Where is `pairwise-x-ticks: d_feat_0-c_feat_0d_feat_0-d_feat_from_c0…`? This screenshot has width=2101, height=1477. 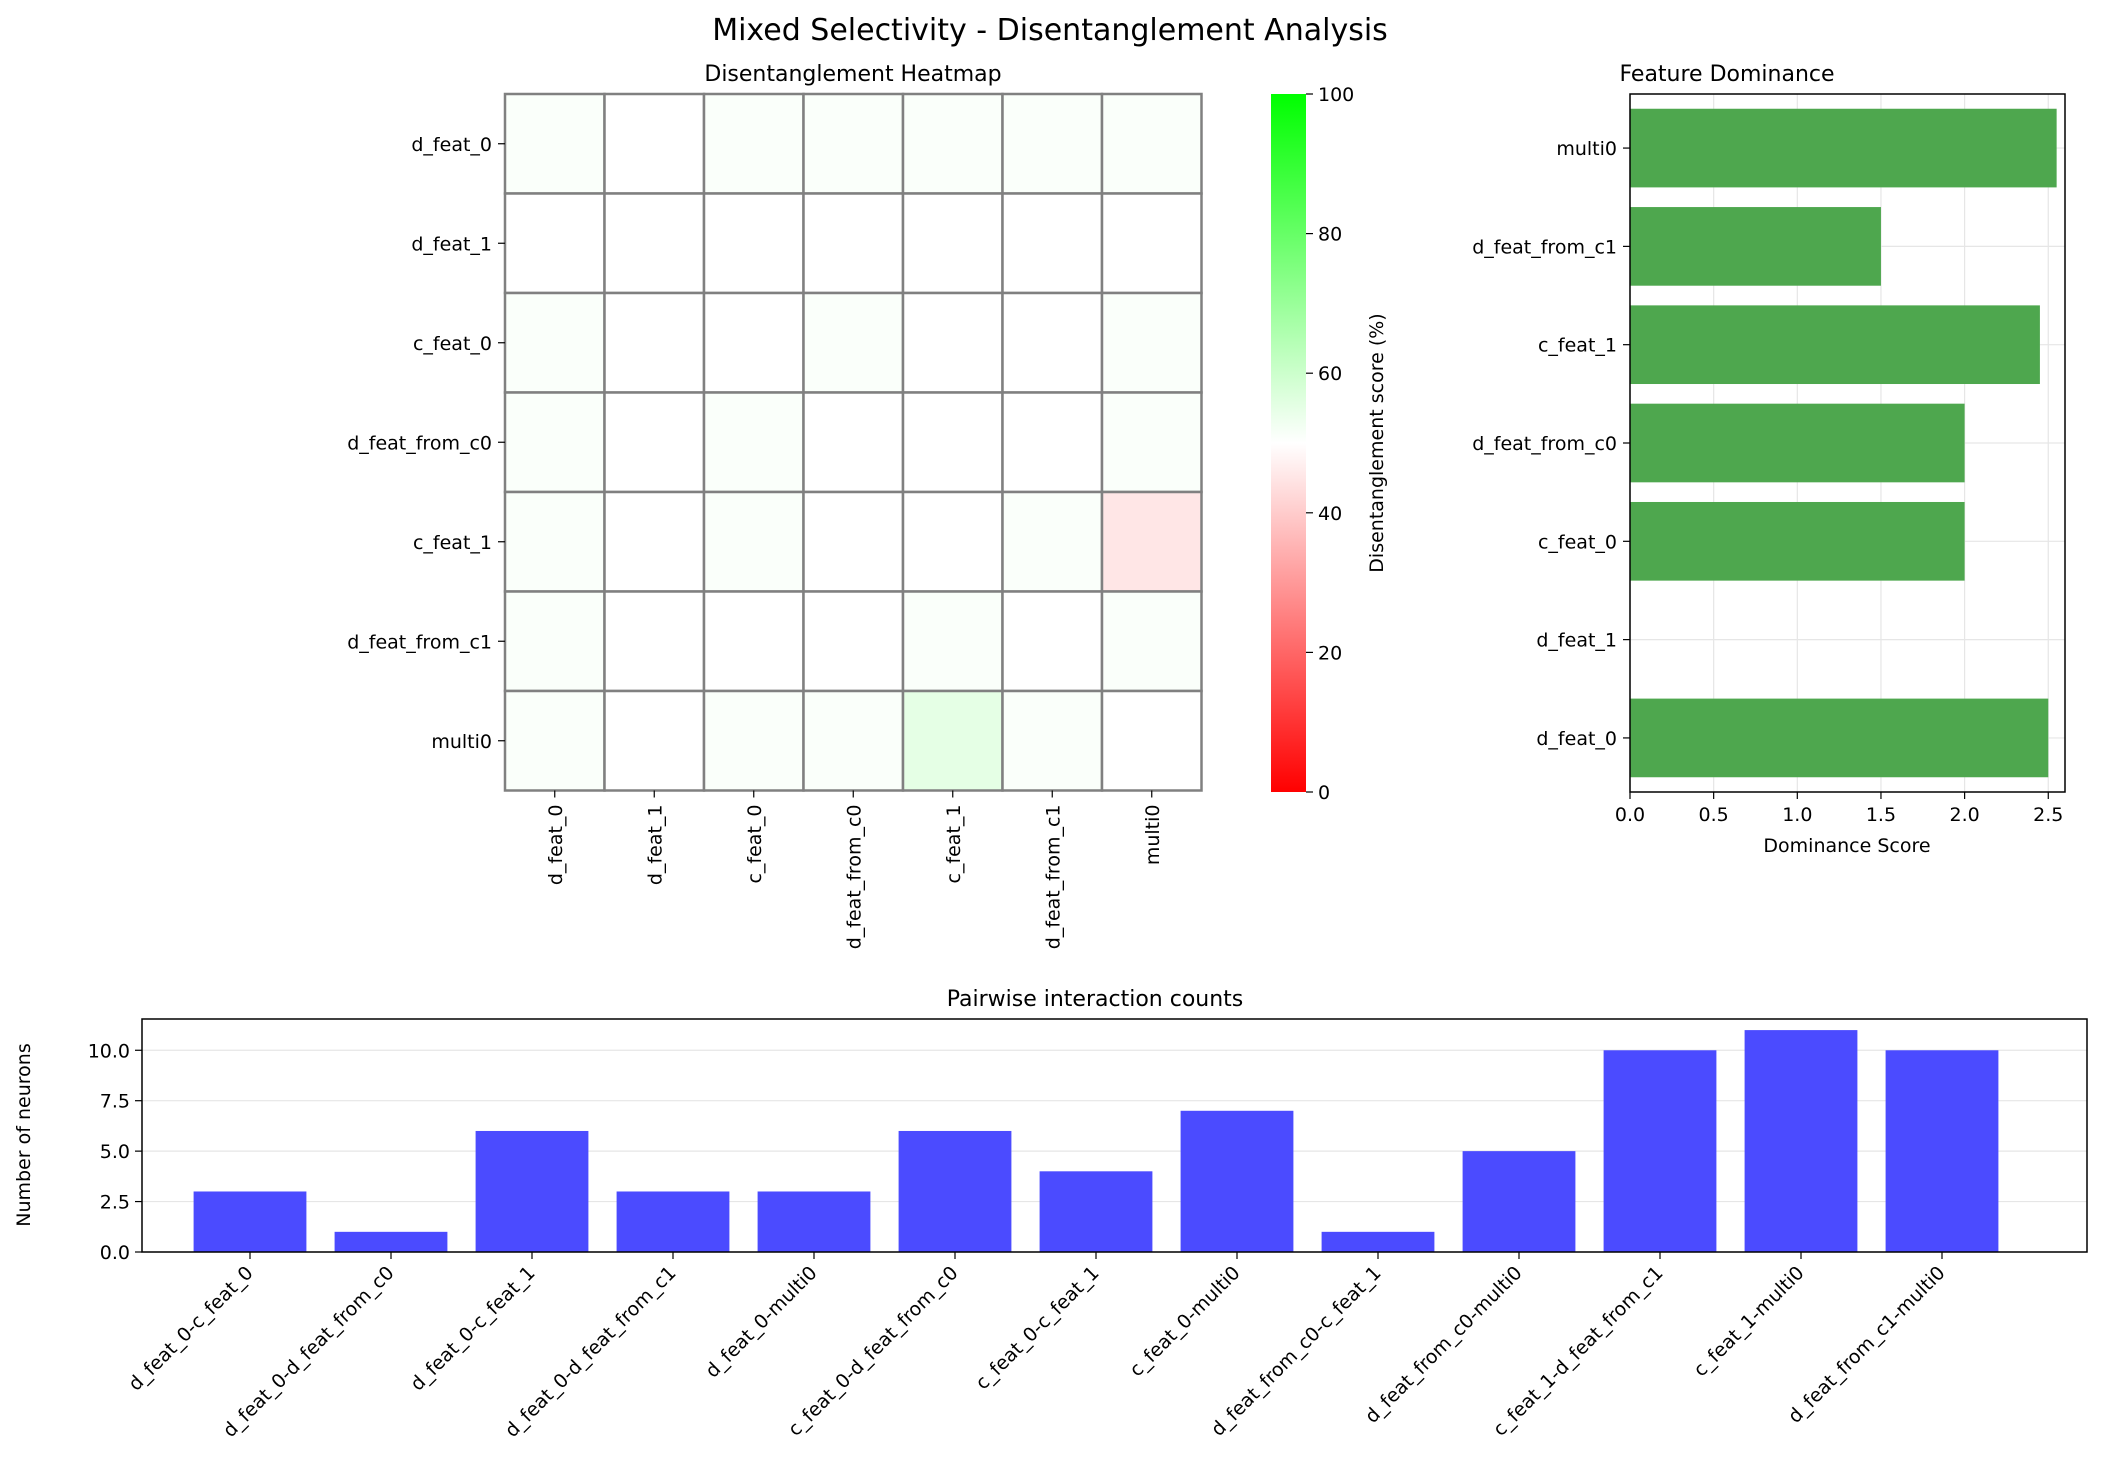
pairwise-x-ticks: d_feat_0-c_feat_0d_feat_0-d_feat_from_c0… is located at coordinates (1037, 1347).